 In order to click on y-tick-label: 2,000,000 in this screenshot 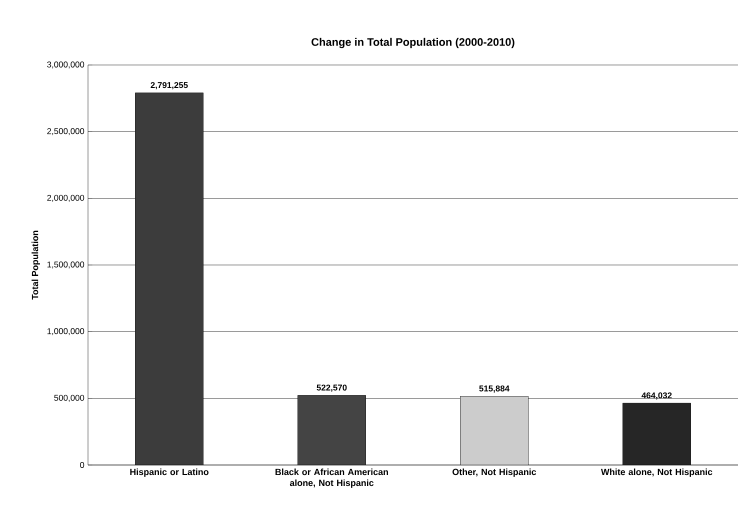, I will do `click(65, 198)`.